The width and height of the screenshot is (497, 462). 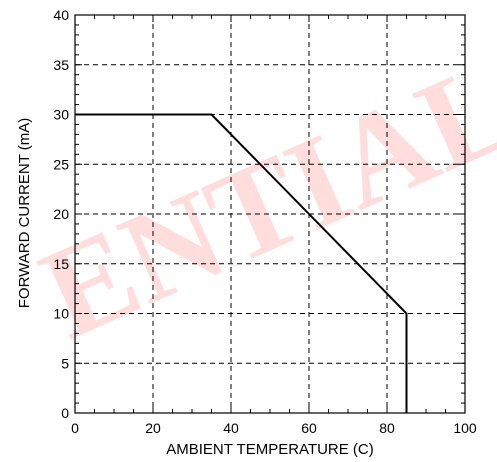 What do you see at coordinates (387, 428) in the screenshot?
I see `x-tick-label: 80` at bounding box center [387, 428].